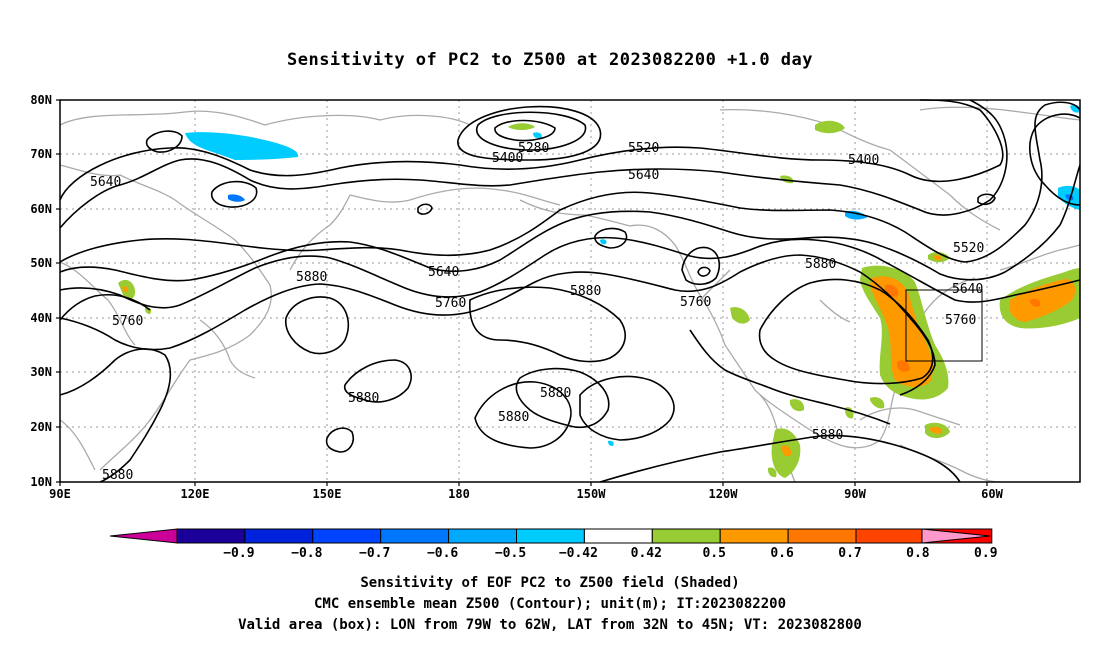  Describe the element at coordinates (41, 482) in the screenshot. I see `lat-label: 10N` at that location.